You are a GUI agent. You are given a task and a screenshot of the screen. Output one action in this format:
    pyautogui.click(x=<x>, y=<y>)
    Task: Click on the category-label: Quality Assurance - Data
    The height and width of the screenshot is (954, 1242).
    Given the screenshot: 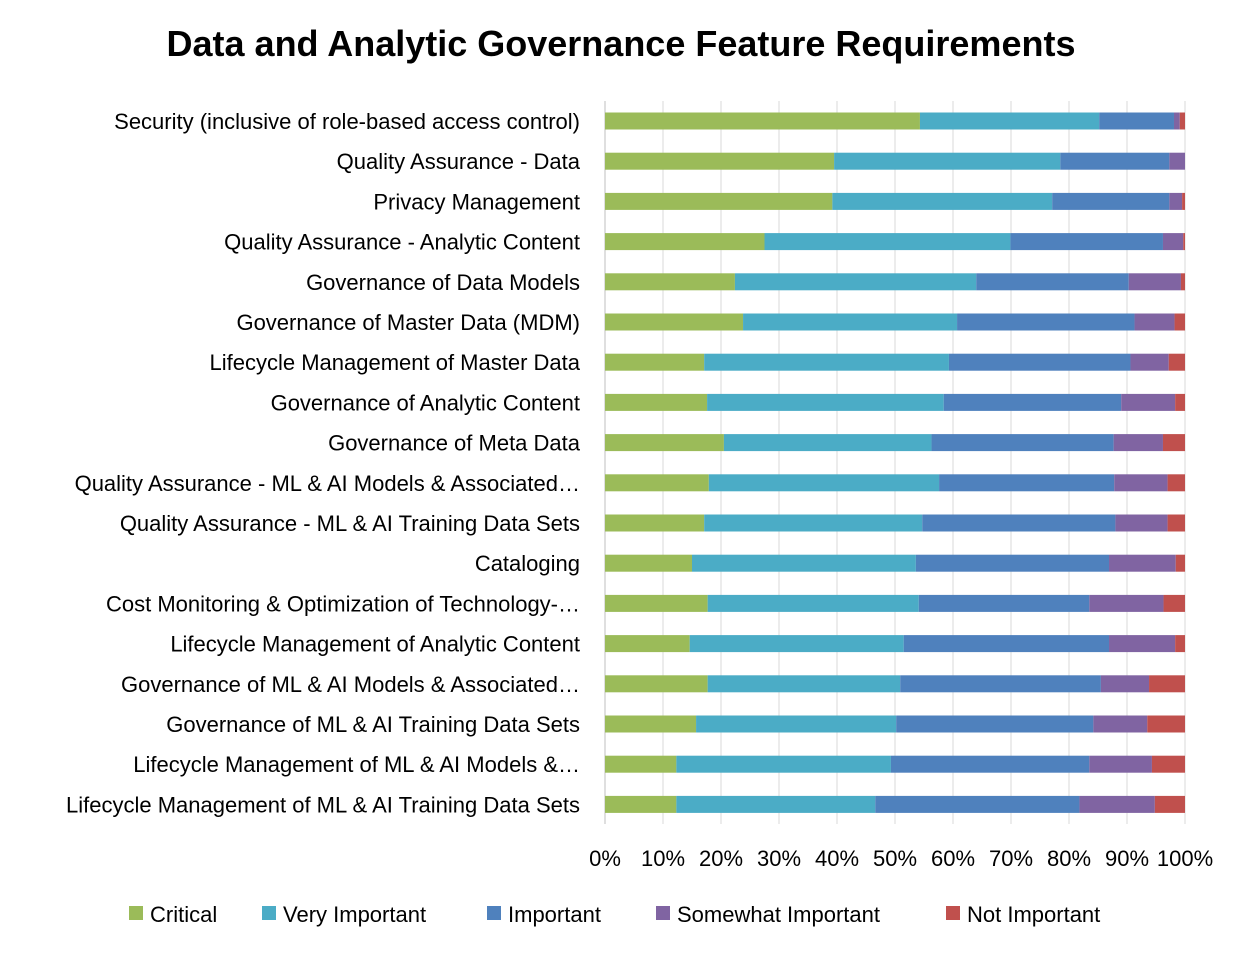 What is the action you would take?
    pyautogui.click(x=459, y=161)
    